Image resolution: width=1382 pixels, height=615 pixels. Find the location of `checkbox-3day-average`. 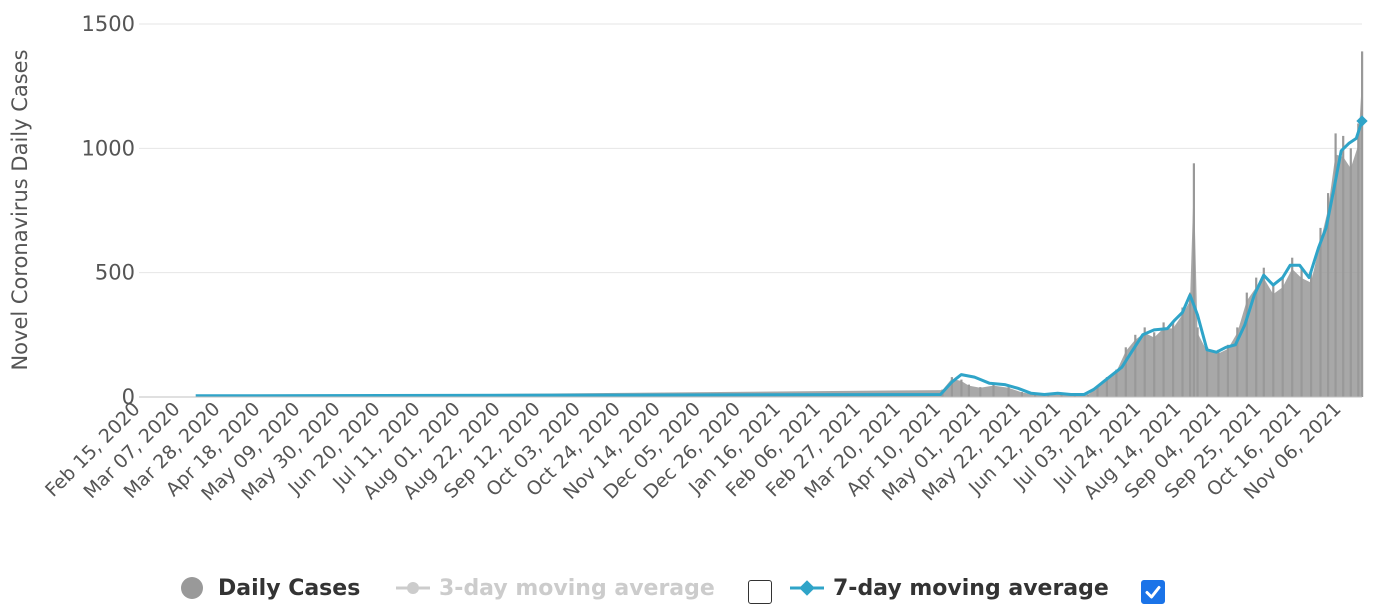

checkbox-3day-average is located at coordinates (760, 592).